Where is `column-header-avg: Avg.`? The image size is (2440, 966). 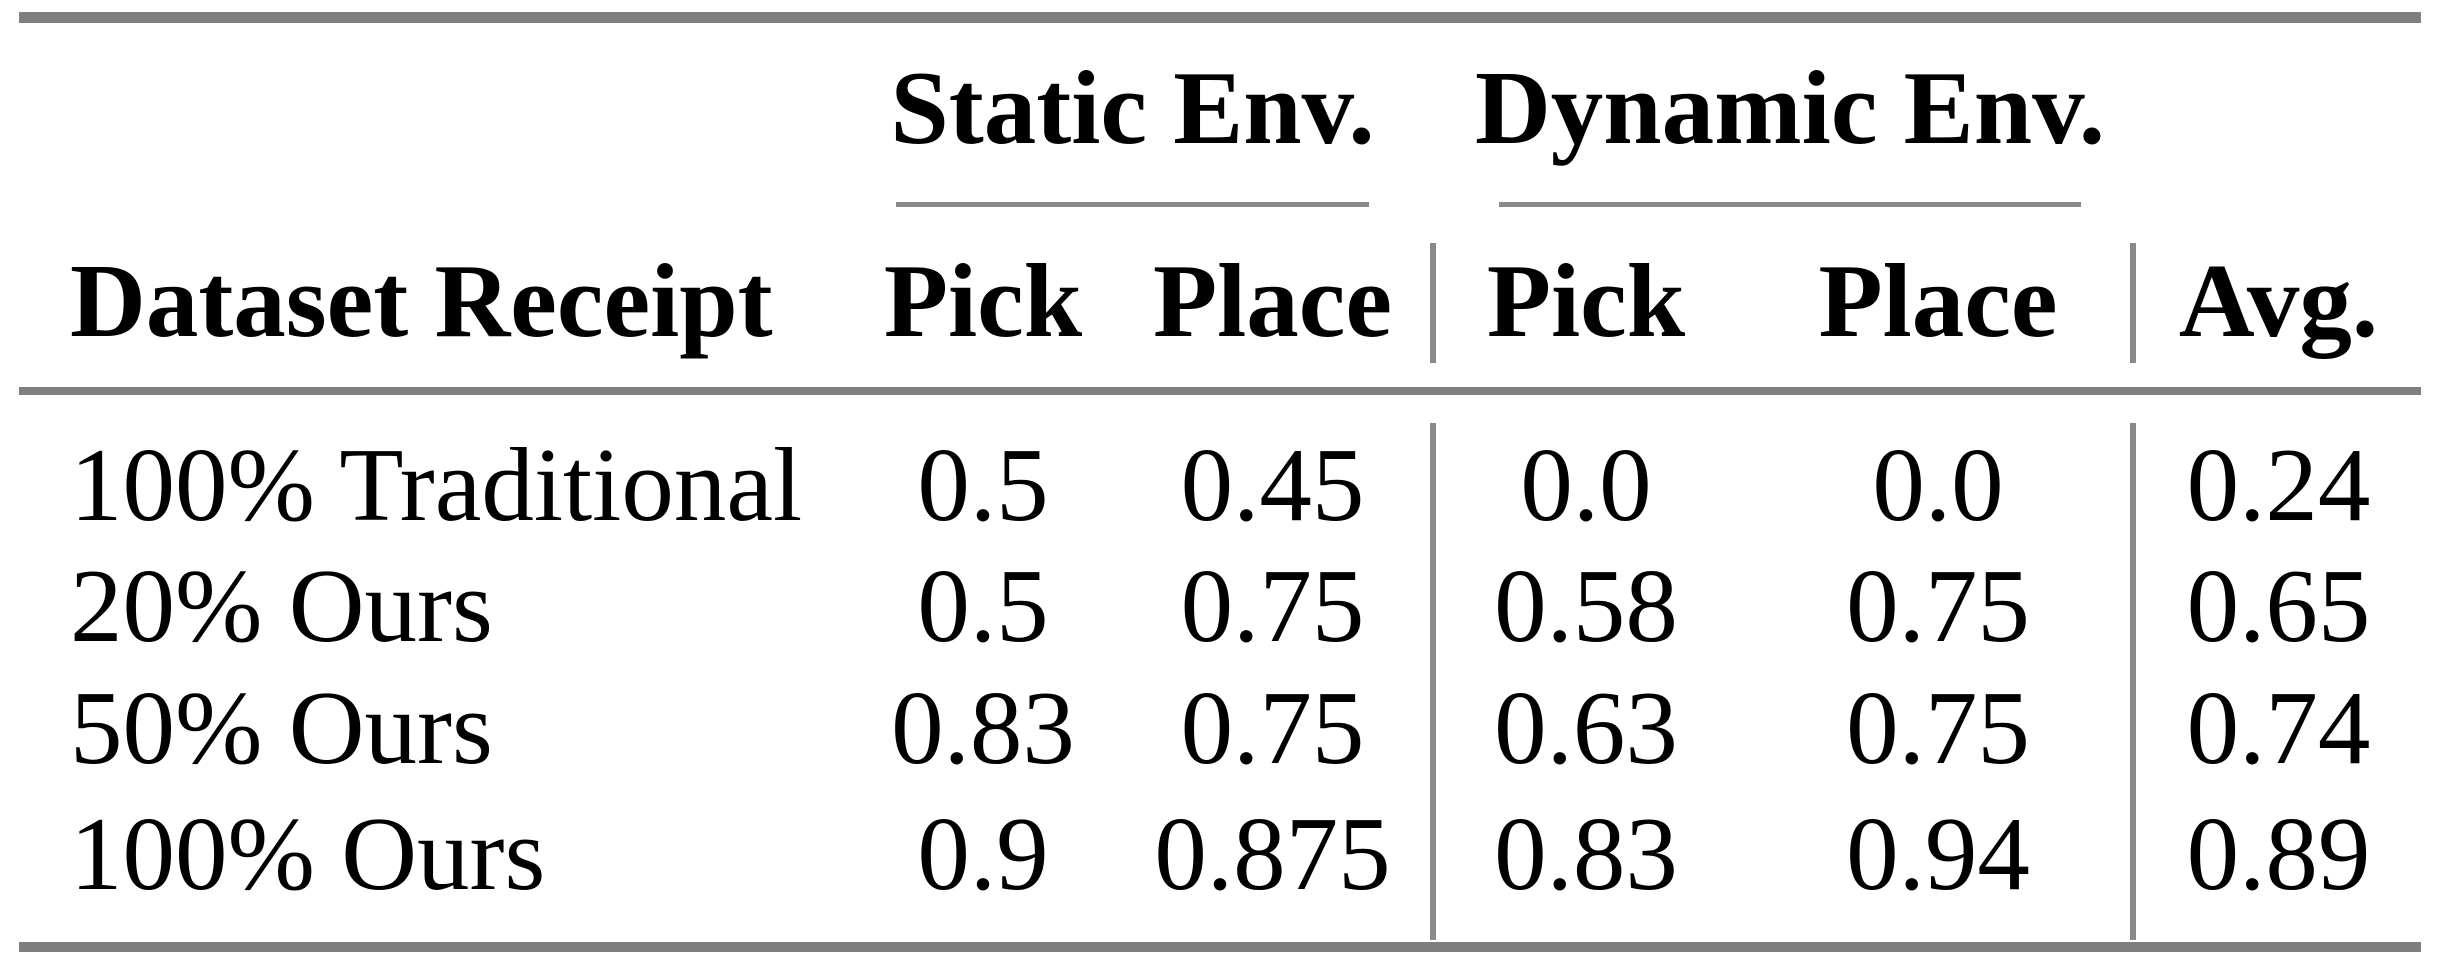 column-header-avg: Avg. is located at coordinates (2278, 300).